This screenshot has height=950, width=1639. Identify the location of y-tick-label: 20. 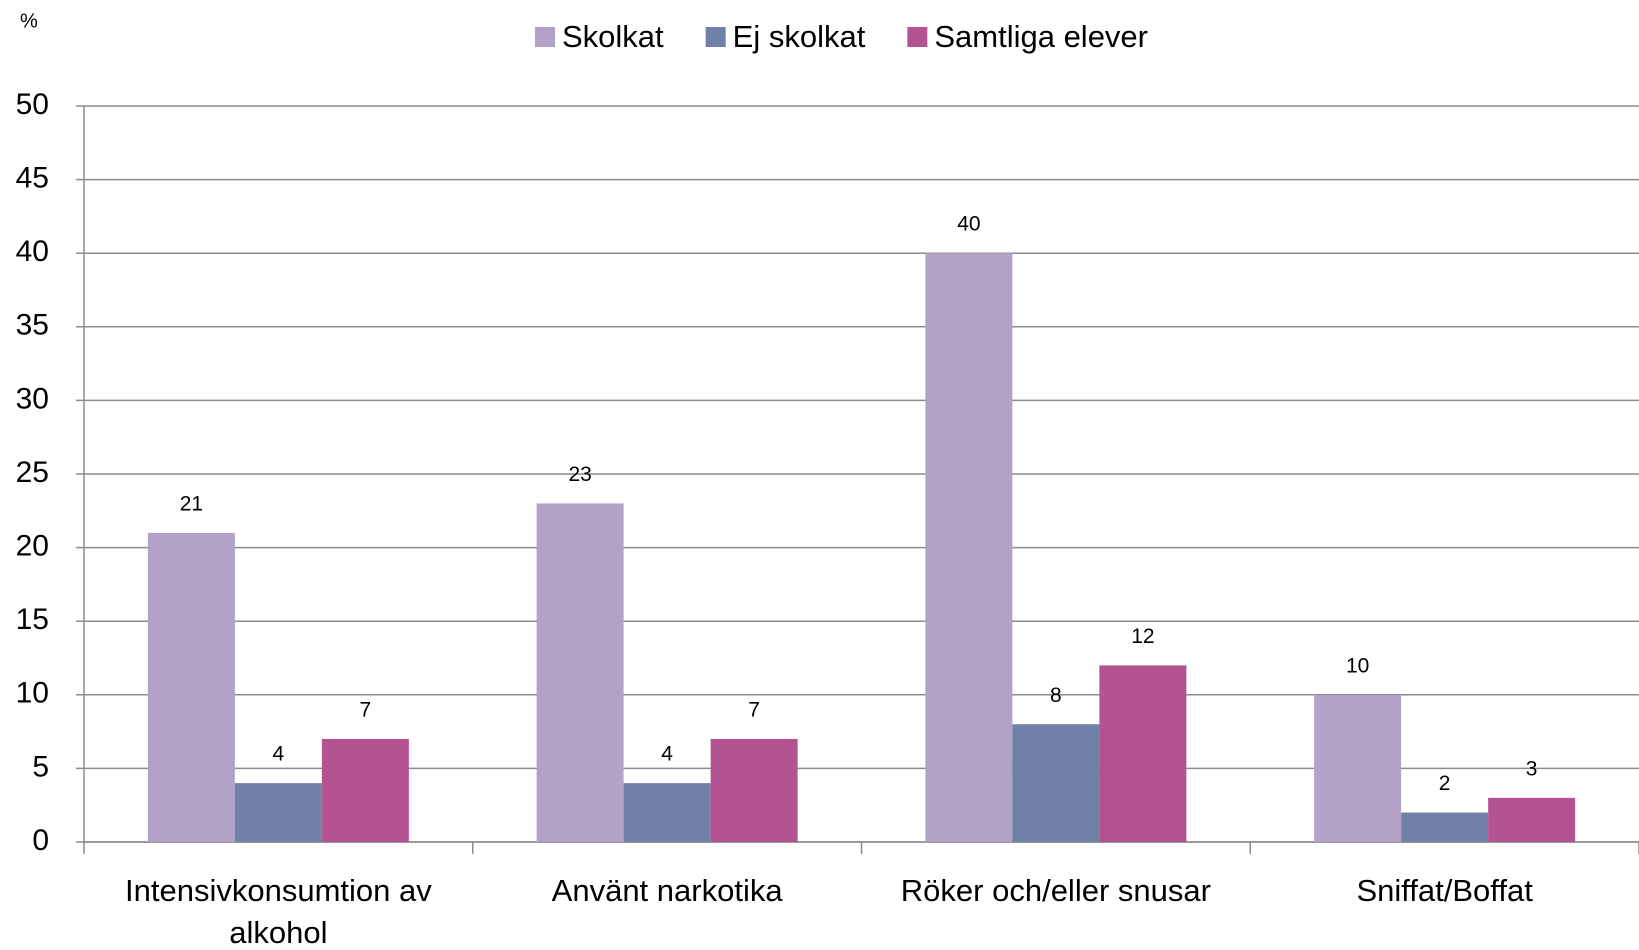
(32, 546).